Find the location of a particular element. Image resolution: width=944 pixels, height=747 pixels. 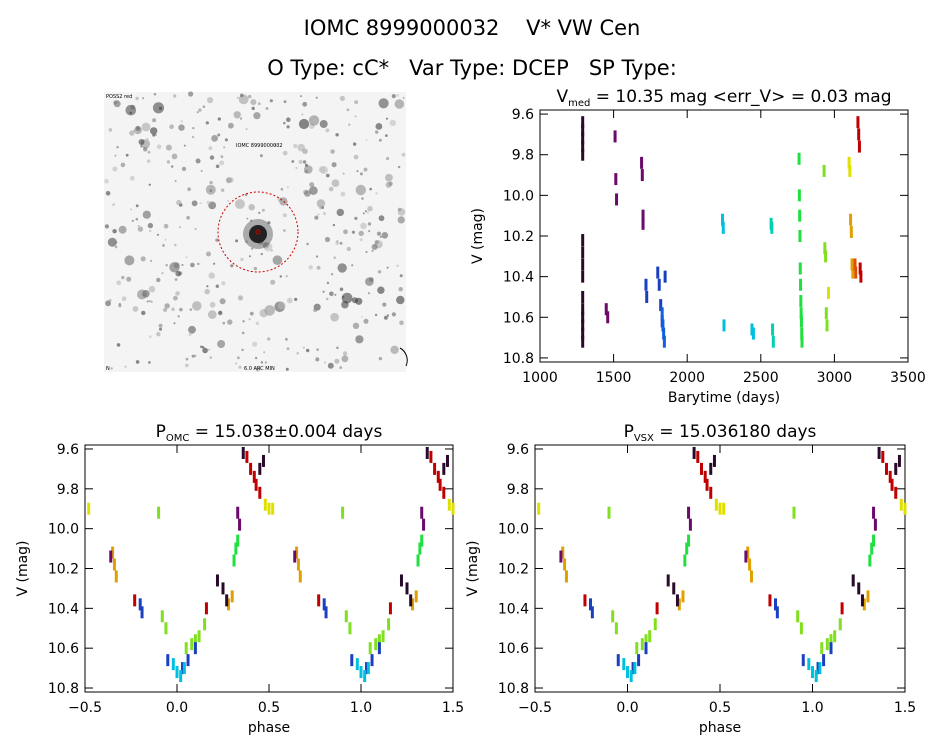

y-tick-label: 10.4 is located at coordinates (63, 609).